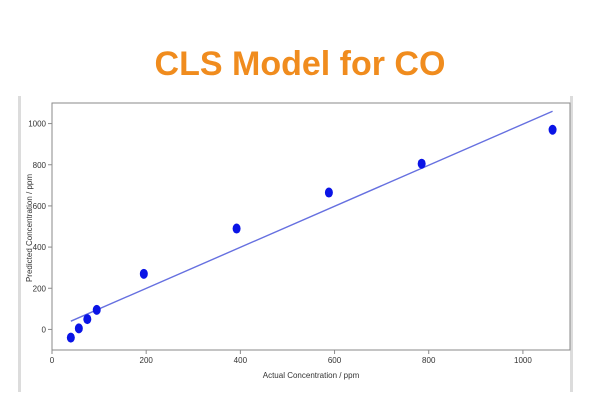 This screenshot has width=600, height=400. I want to click on y-tick-label: 600, so click(40, 206).